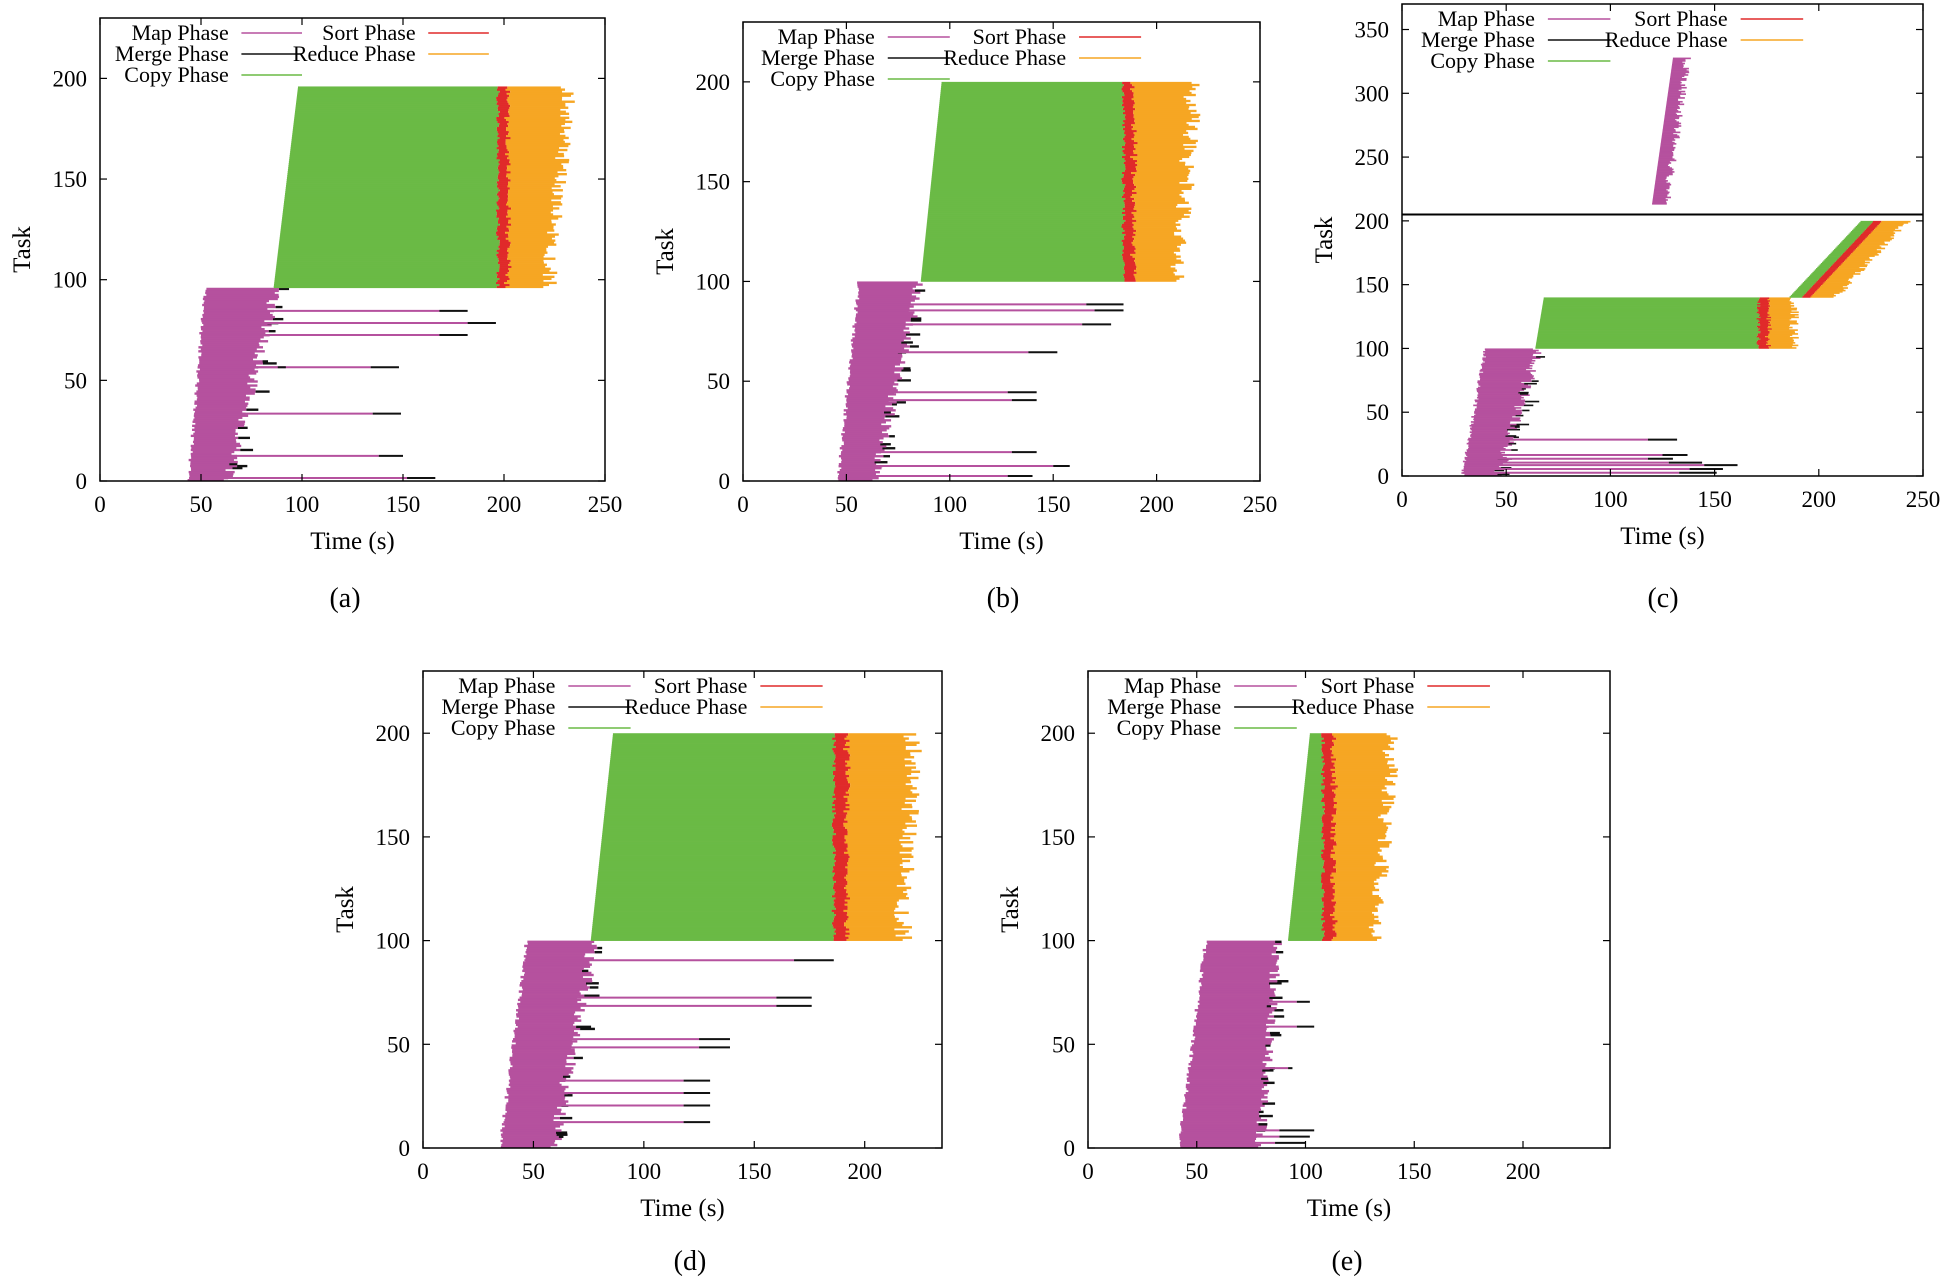 This screenshot has height=1277, width=1945. I want to click on legend-label-merge: Merge Phase, so click(818, 57).